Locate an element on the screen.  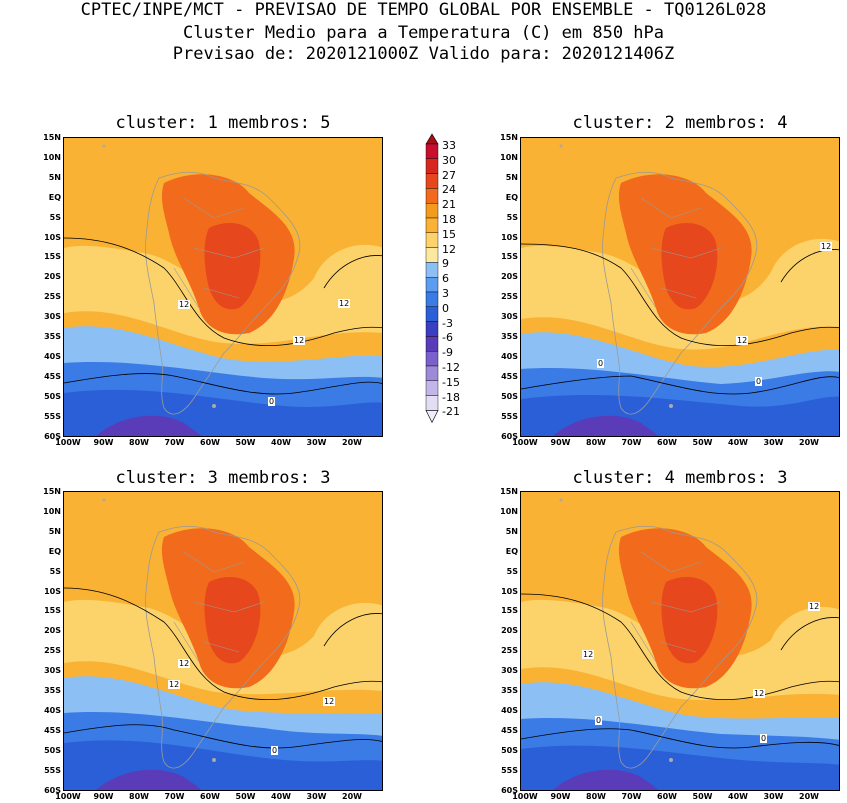
lon-label: 50W is located at coordinates (702, 796).